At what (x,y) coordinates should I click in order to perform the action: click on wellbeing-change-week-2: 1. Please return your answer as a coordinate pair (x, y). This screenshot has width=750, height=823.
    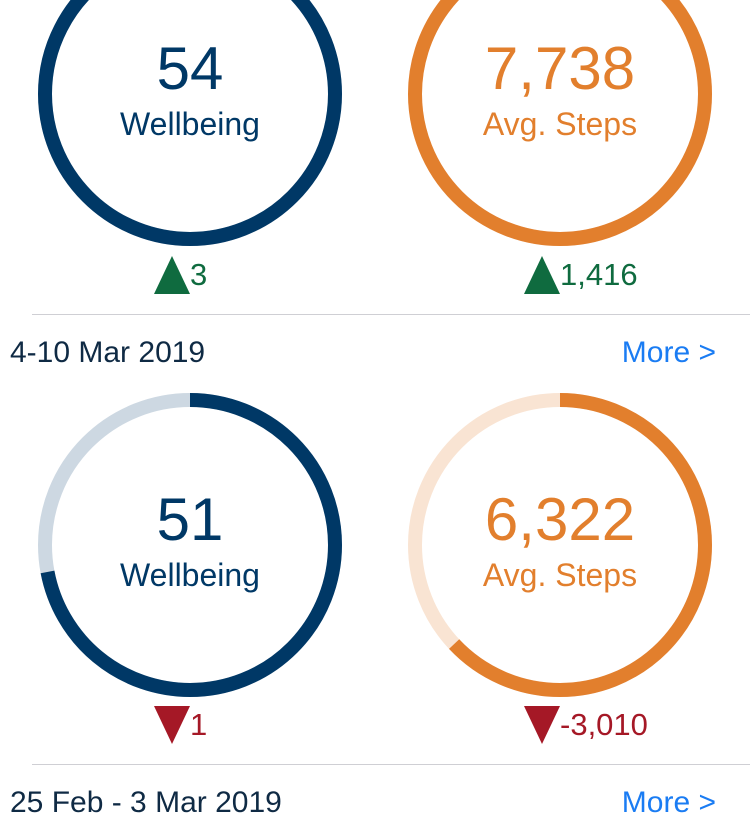
    Looking at the image, I should click on (180, 725).